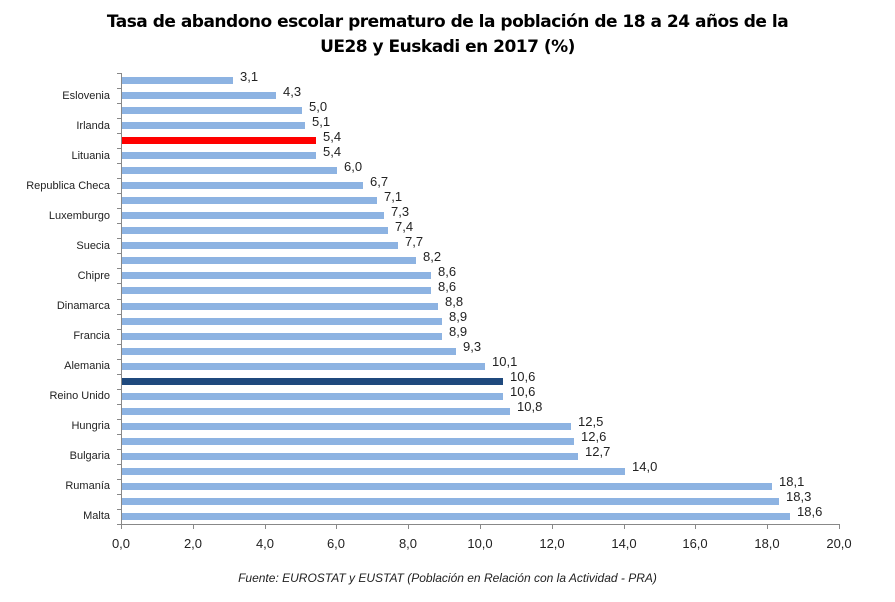 This screenshot has width=895, height=602. What do you see at coordinates (530, 406) in the screenshot?
I see `bar-value-label: 10,8` at bounding box center [530, 406].